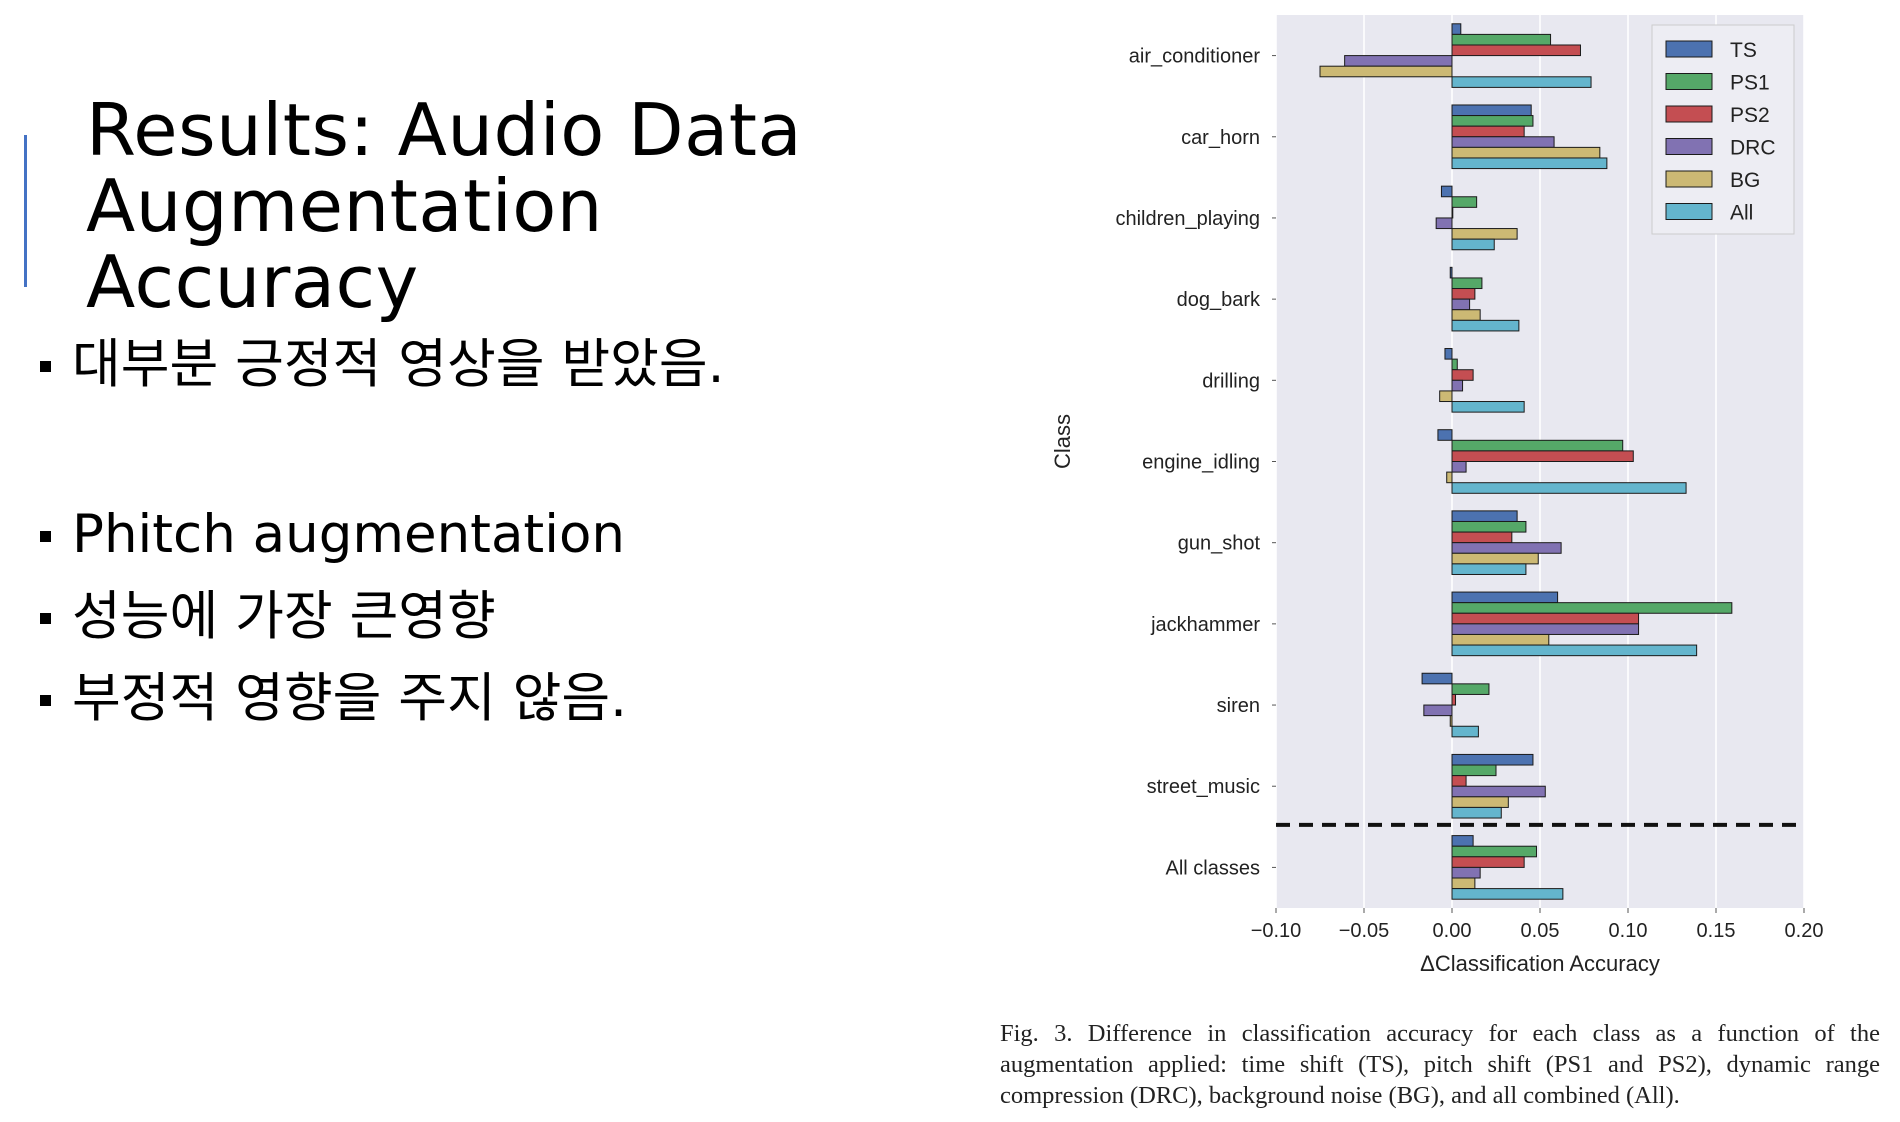  Describe the element at coordinates (1276, 931) in the screenshot. I see `x-tick-label: −0.10` at that location.